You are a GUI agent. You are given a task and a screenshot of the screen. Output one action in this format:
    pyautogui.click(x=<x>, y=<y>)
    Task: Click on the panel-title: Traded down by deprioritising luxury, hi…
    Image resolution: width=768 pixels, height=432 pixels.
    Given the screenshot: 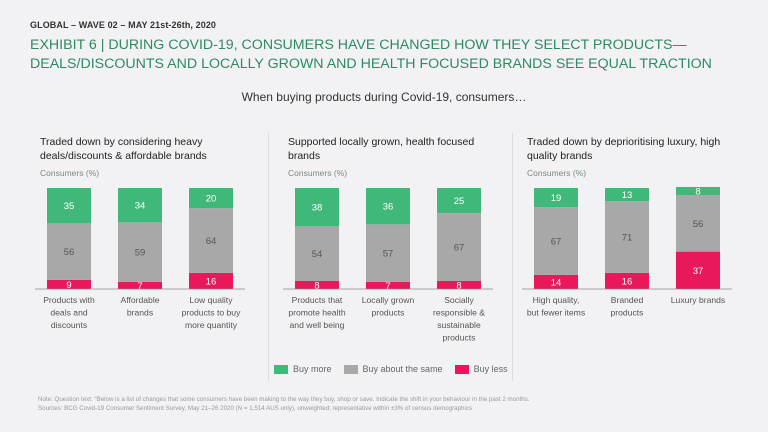 What is the action you would take?
    pyautogui.click(x=624, y=149)
    